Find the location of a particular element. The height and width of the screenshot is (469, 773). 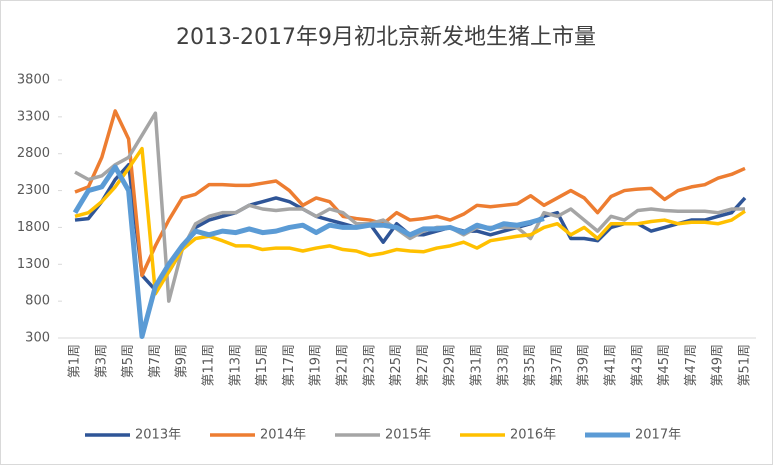

x-tick-label: 第13周 is located at coordinates (235, 365).